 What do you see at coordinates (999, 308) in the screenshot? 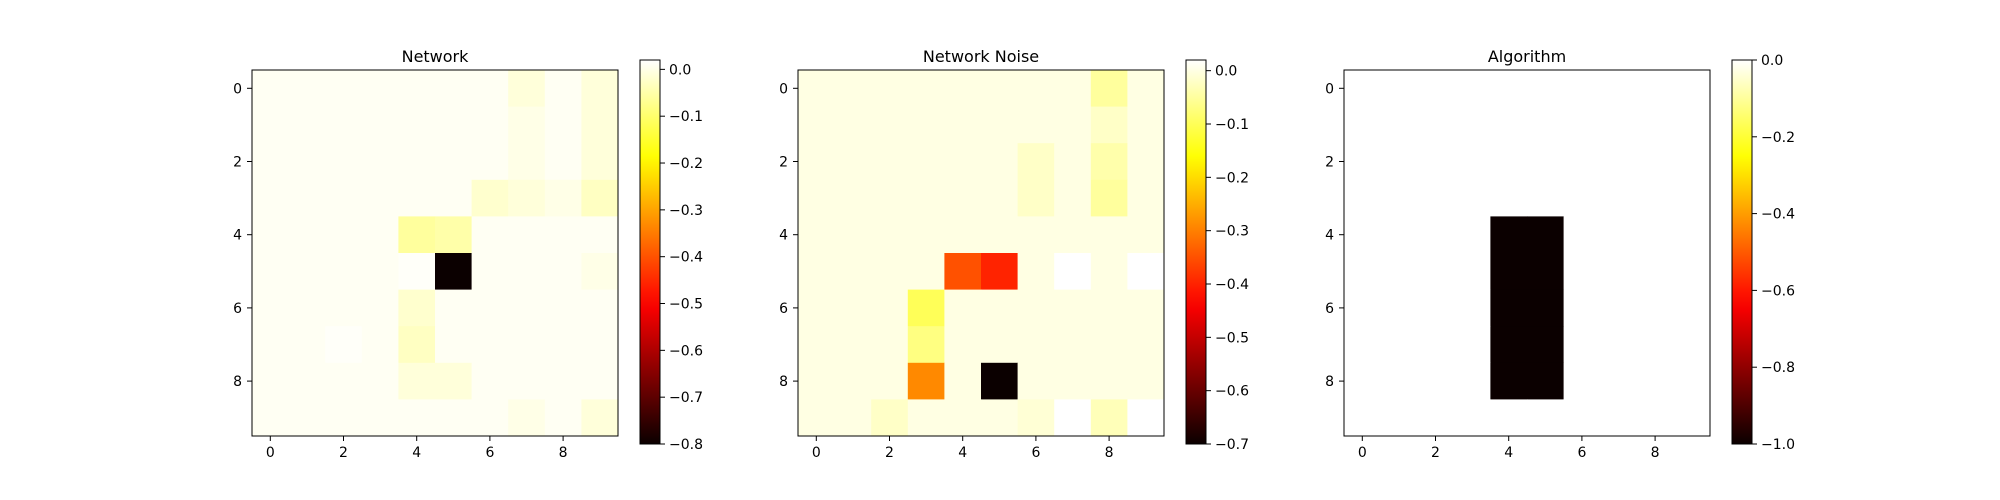
I see `heatmap-cell-r6-c5` at bounding box center [999, 308].